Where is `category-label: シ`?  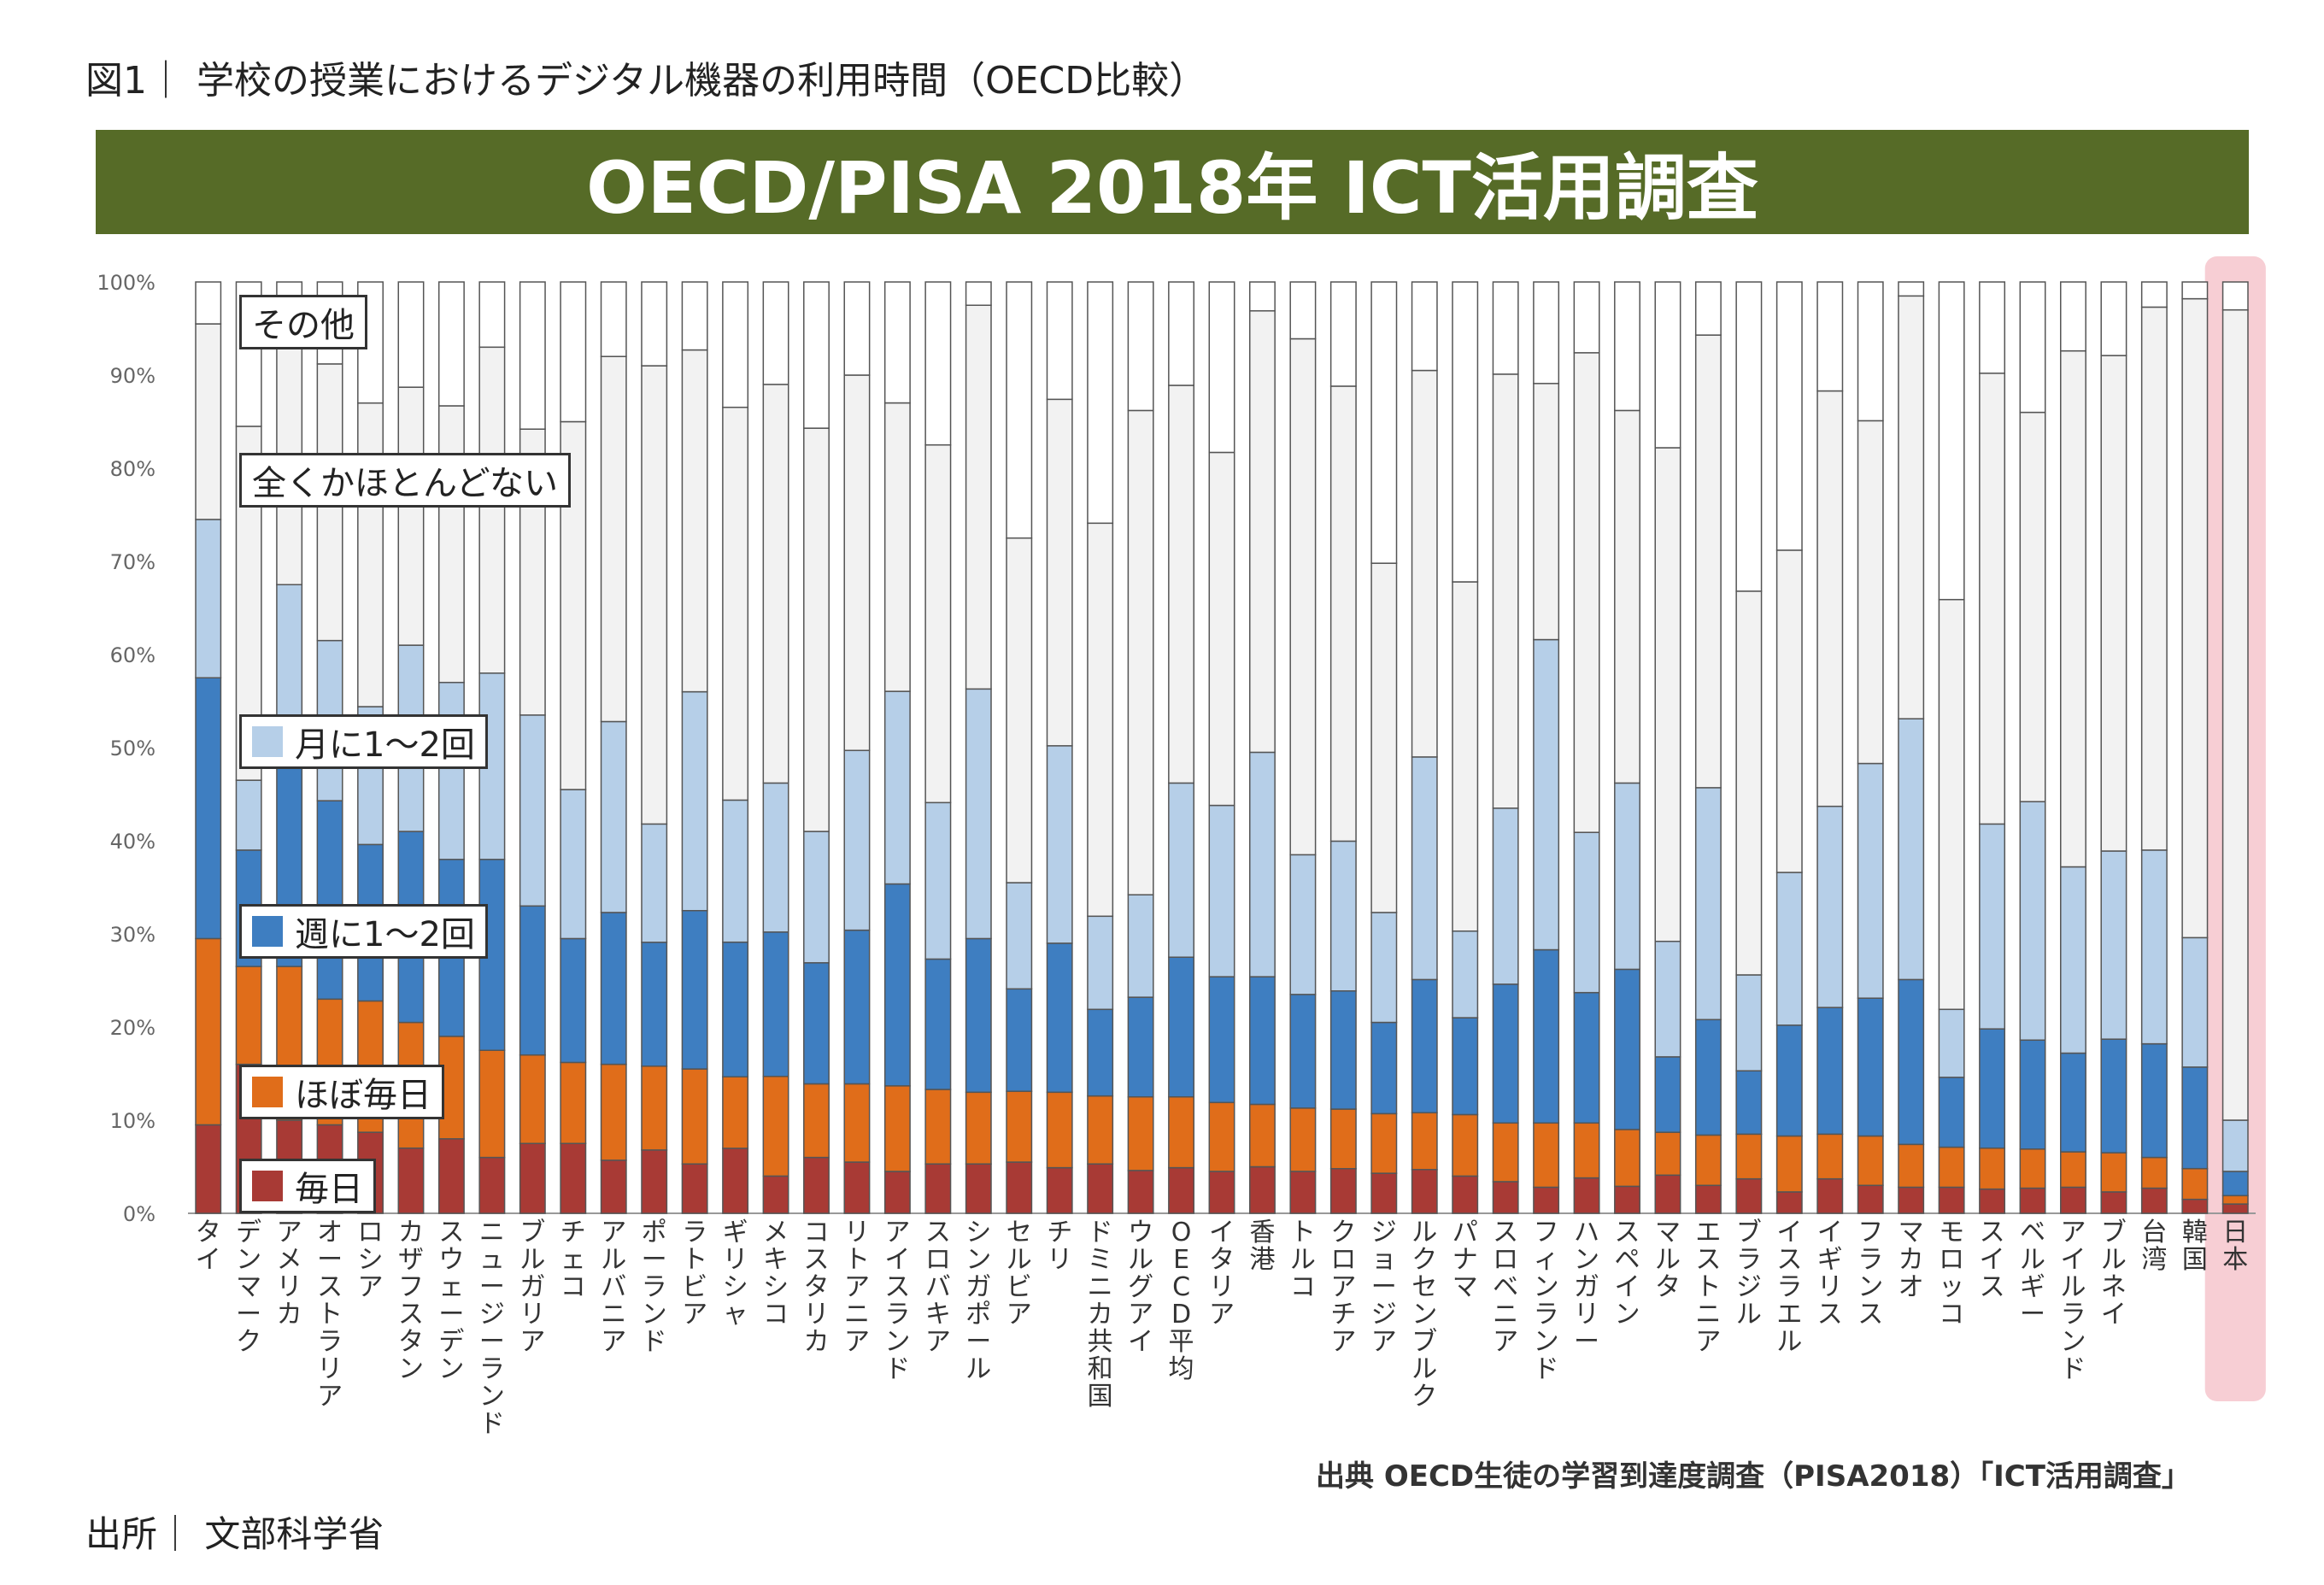 category-label: シ is located at coordinates (735, 1287).